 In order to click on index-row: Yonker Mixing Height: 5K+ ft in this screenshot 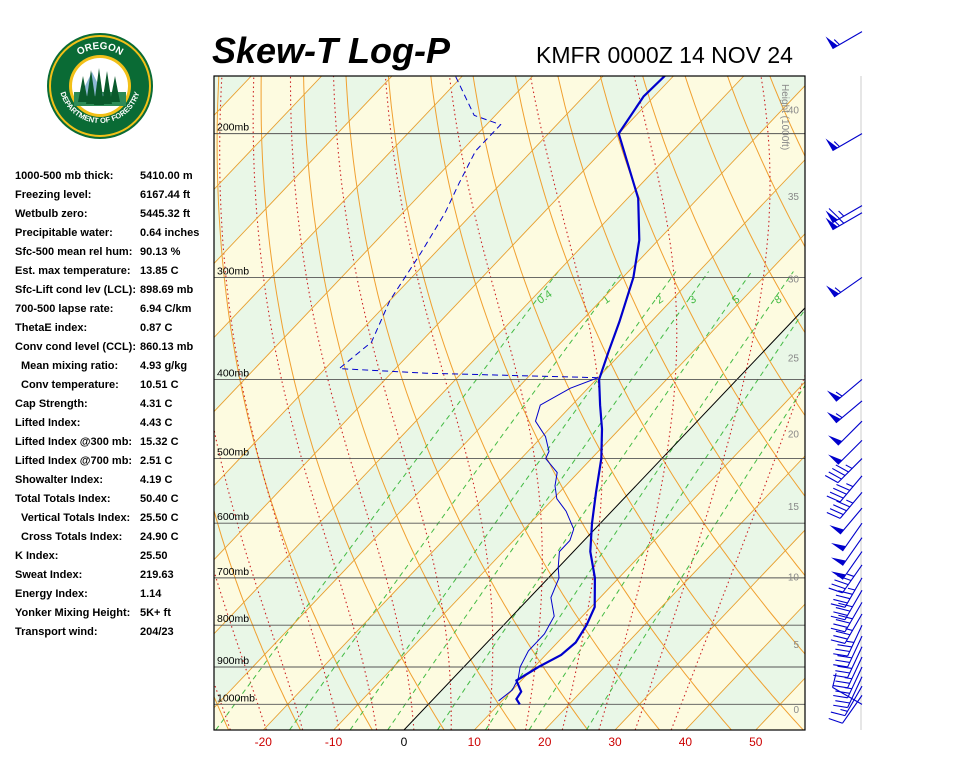, I will do `click(115, 613)`.